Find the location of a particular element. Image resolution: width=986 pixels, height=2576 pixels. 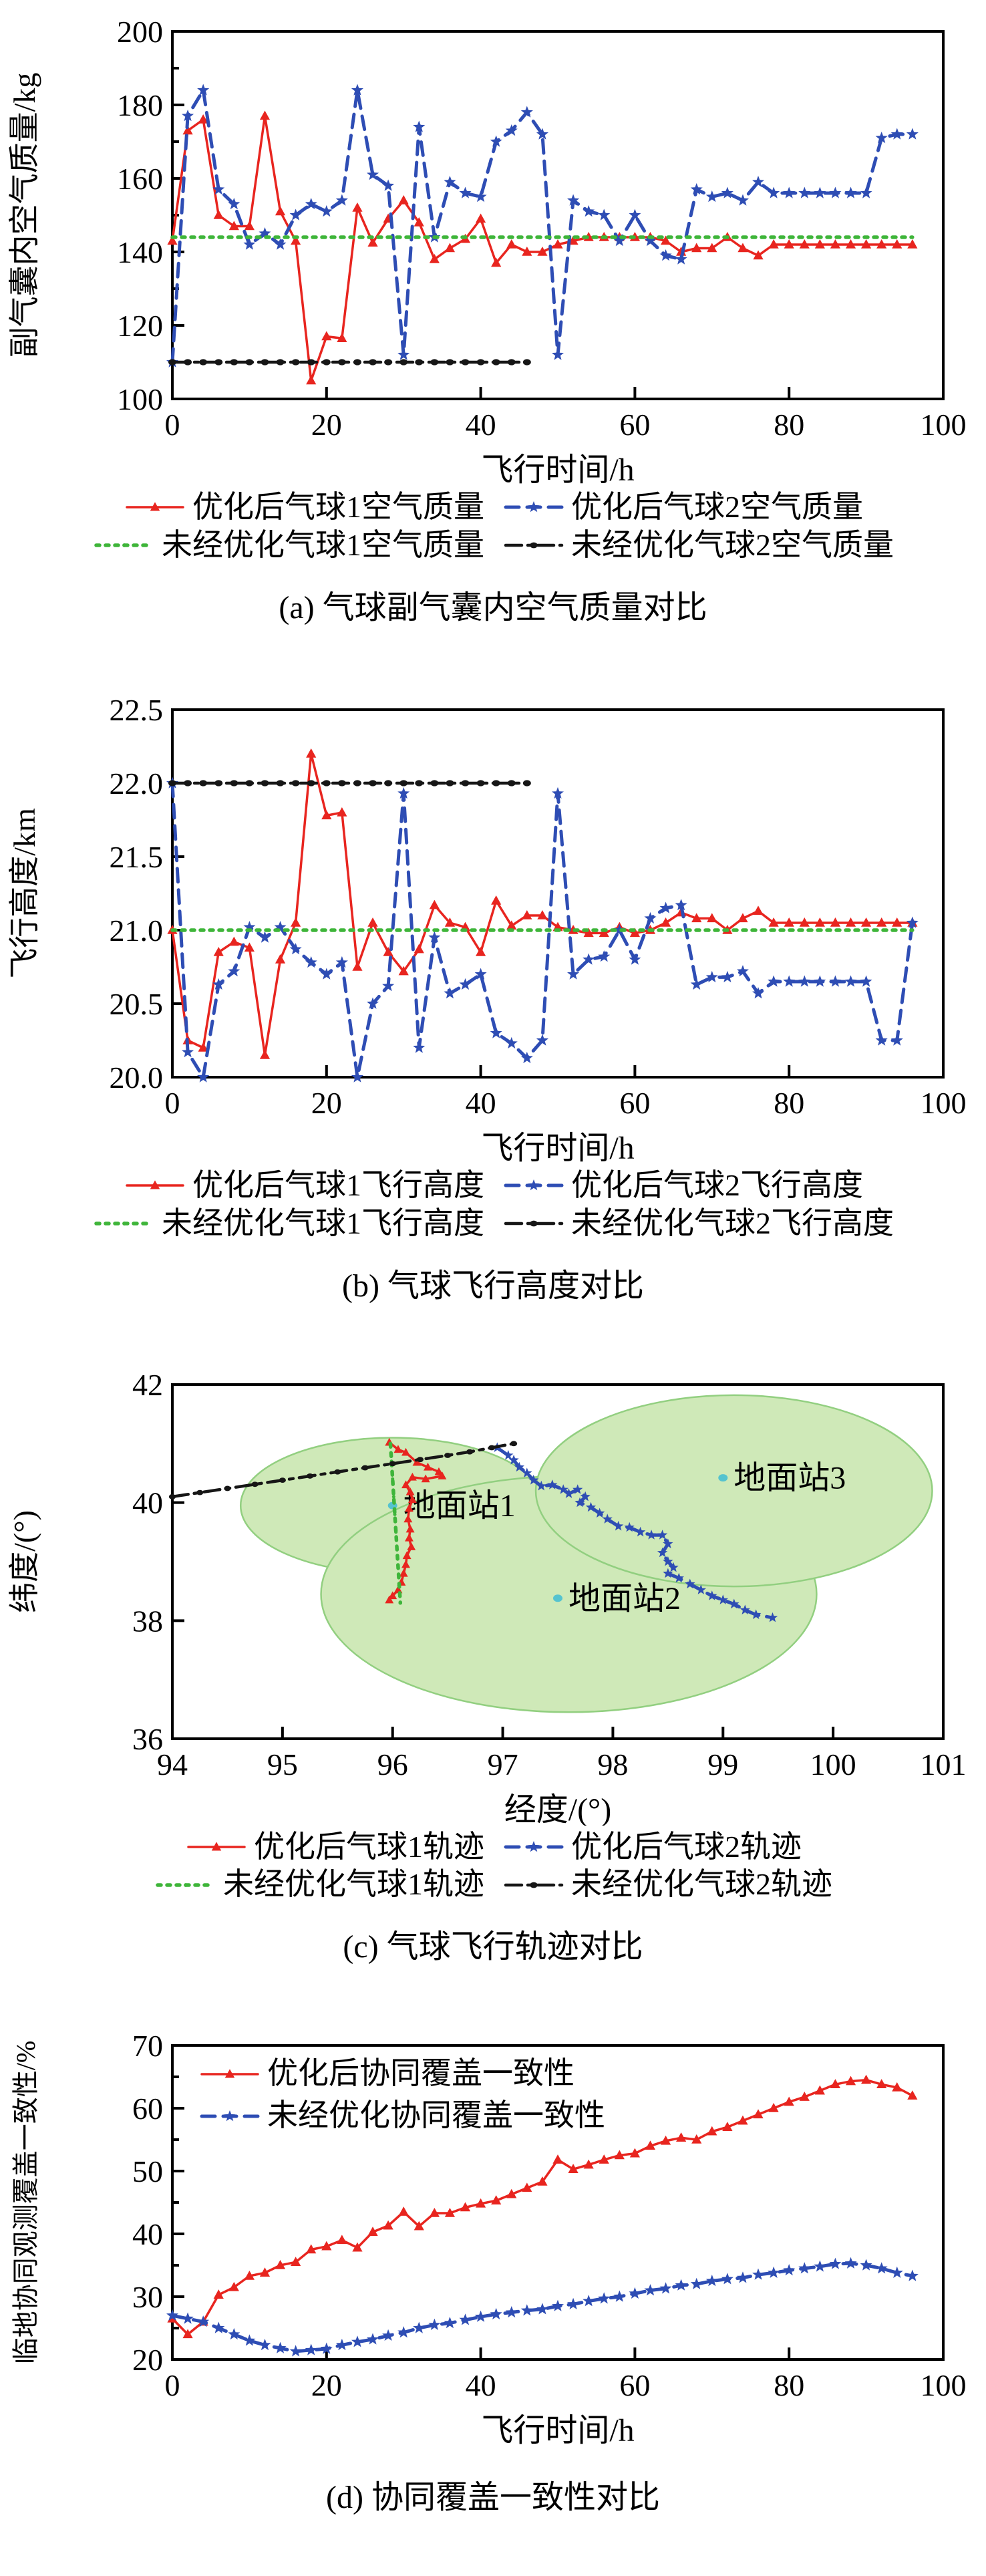

x-tick-label: 20 is located at coordinates (326, 425).